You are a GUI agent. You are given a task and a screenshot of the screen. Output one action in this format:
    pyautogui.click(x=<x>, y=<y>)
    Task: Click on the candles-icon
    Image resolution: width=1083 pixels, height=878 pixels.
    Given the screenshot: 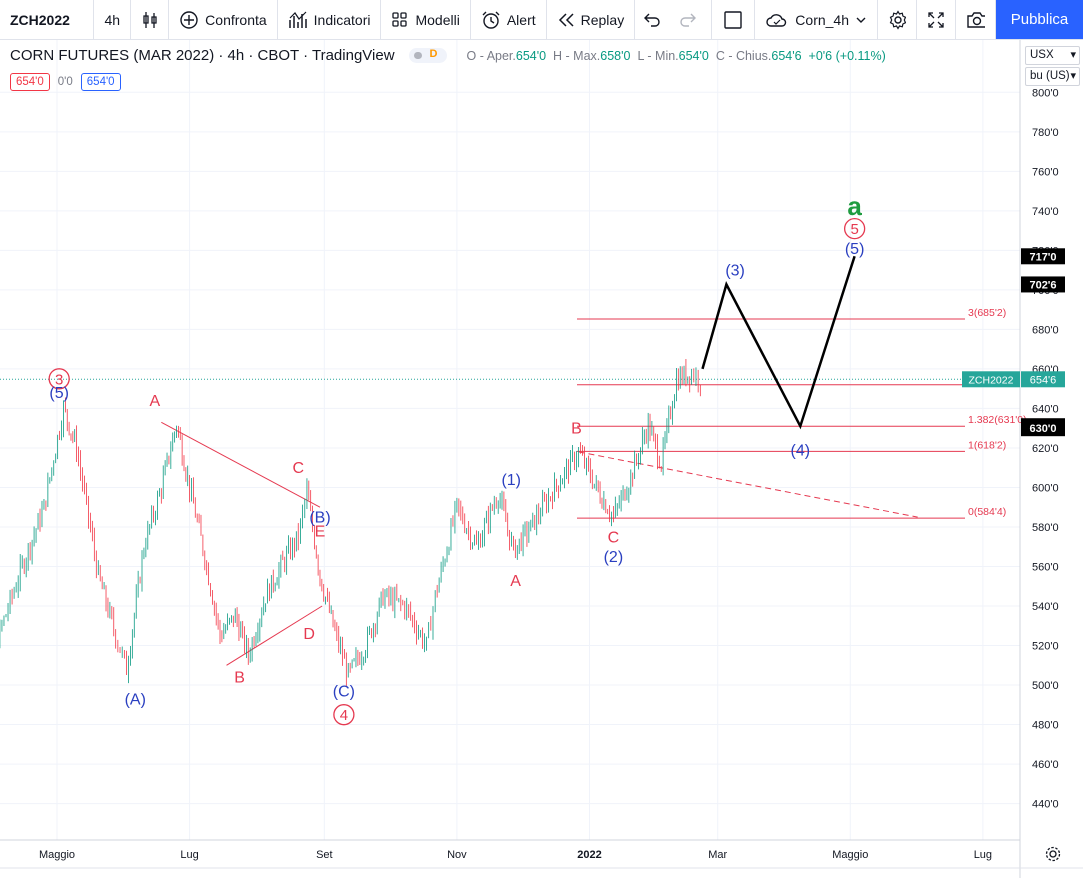 What is the action you would take?
    pyautogui.click(x=150, y=19)
    